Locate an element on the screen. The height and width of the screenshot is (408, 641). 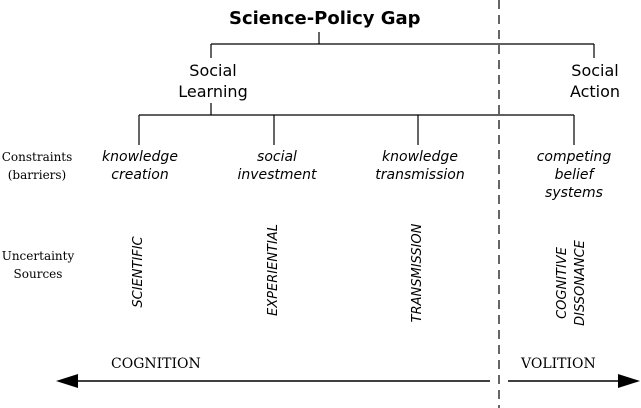
social-action-line-1: Social is located at coordinates (595, 70).